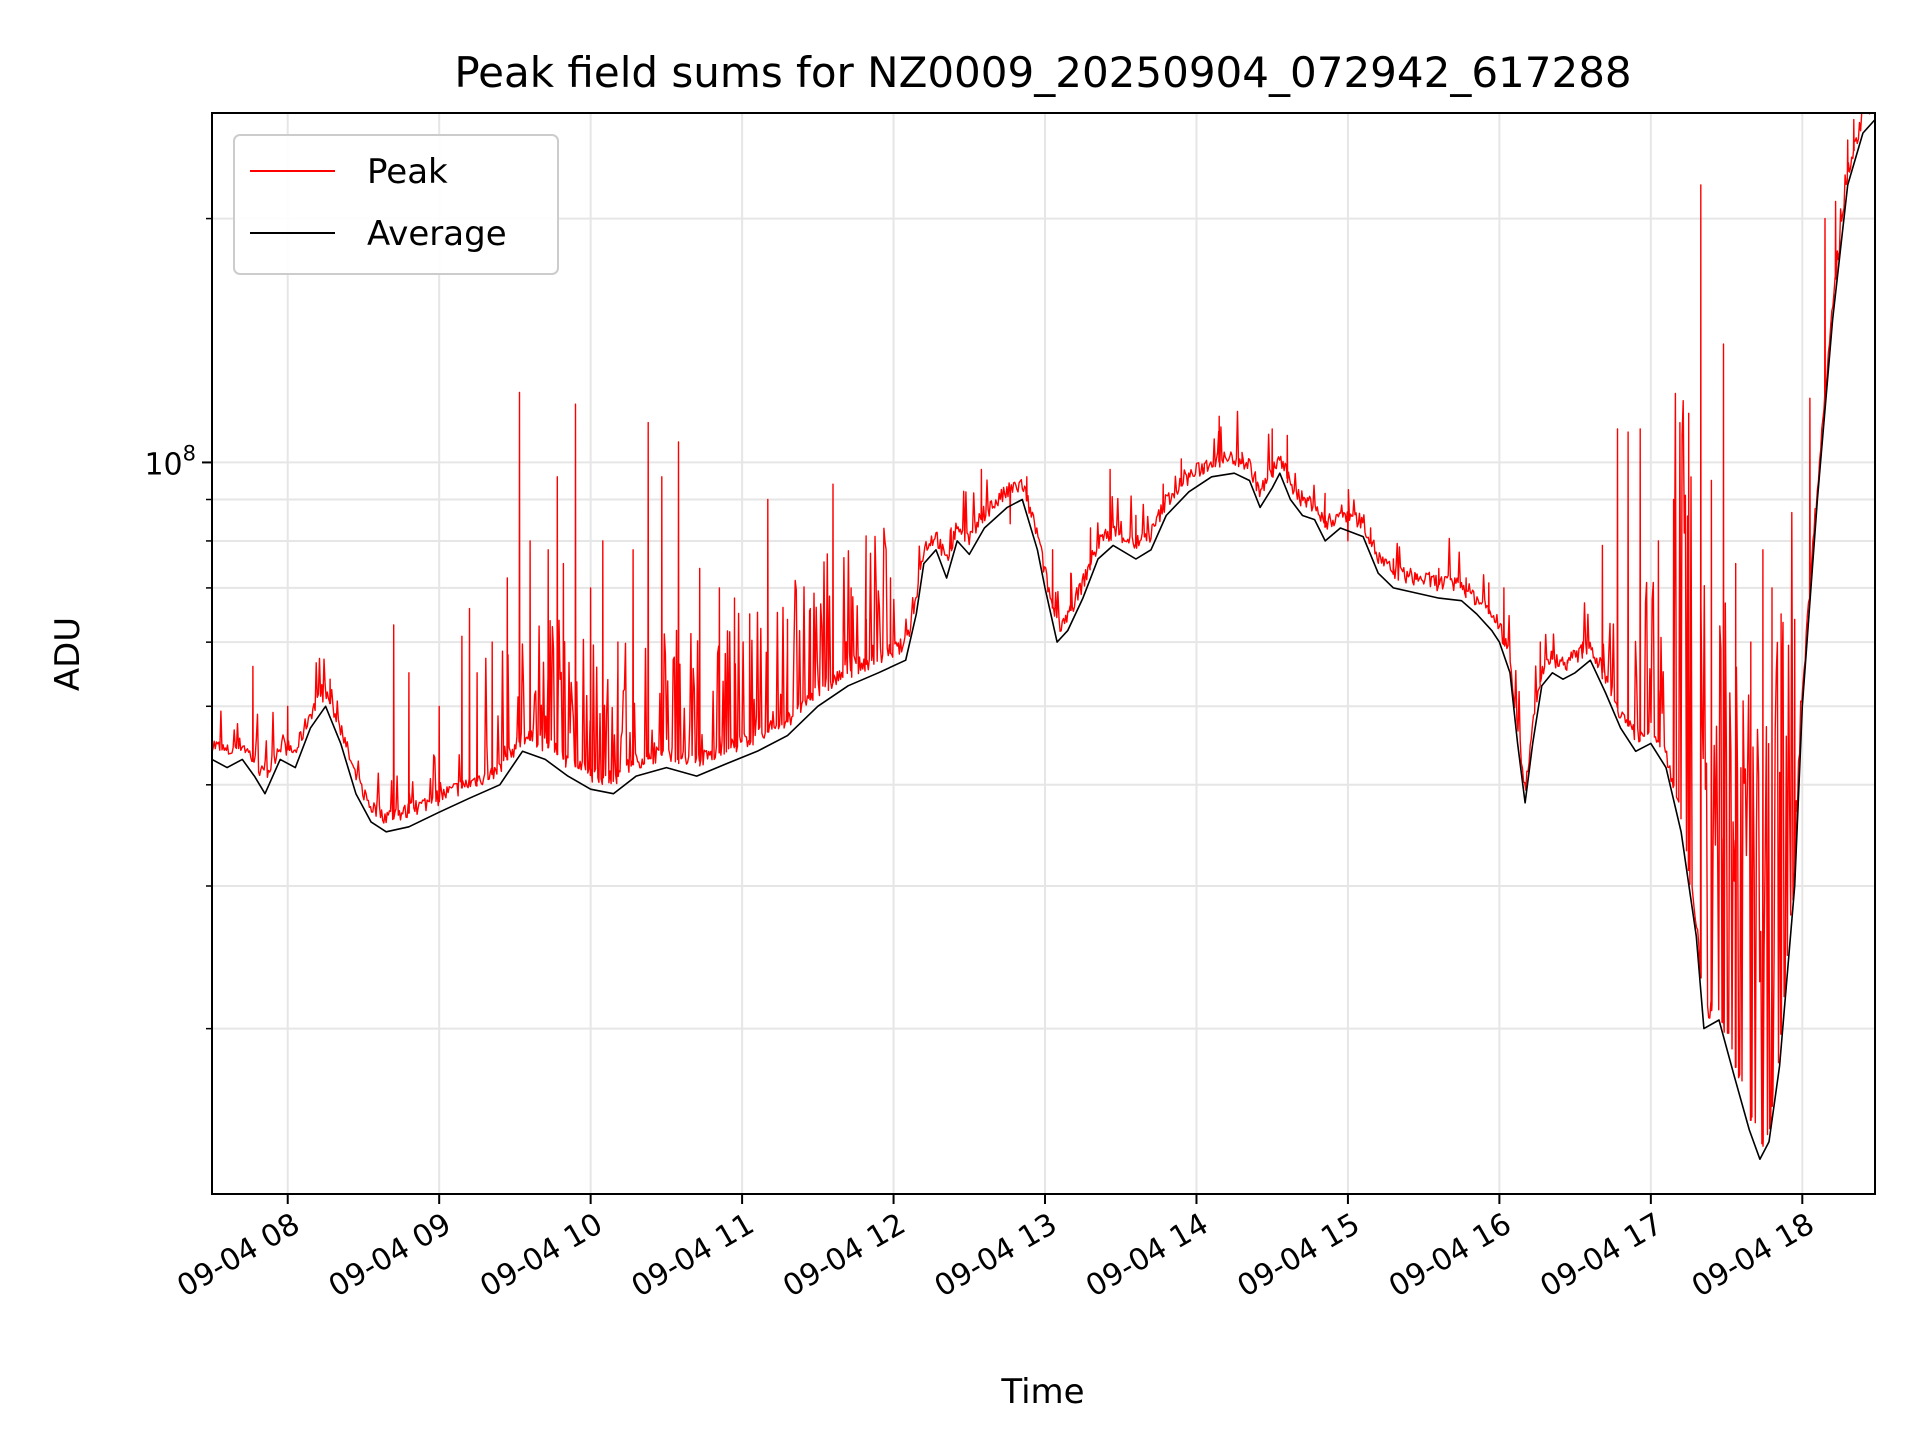 The image size is (1920, 1440). I want to click on x-tick-label: 09-04 12, so click(844, 1256).